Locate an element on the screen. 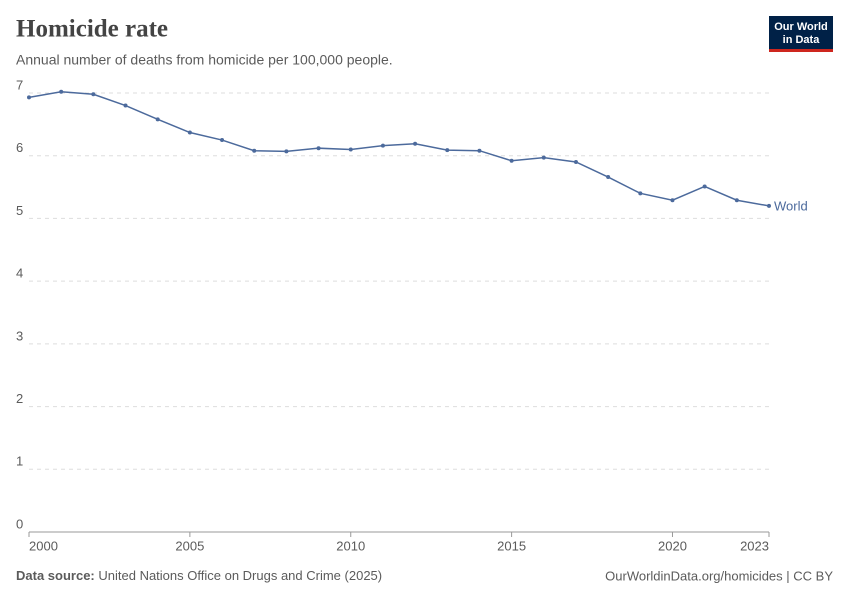 The image size is (850, 600). y-tick-label: 0 is located at coordinates (19, 523).